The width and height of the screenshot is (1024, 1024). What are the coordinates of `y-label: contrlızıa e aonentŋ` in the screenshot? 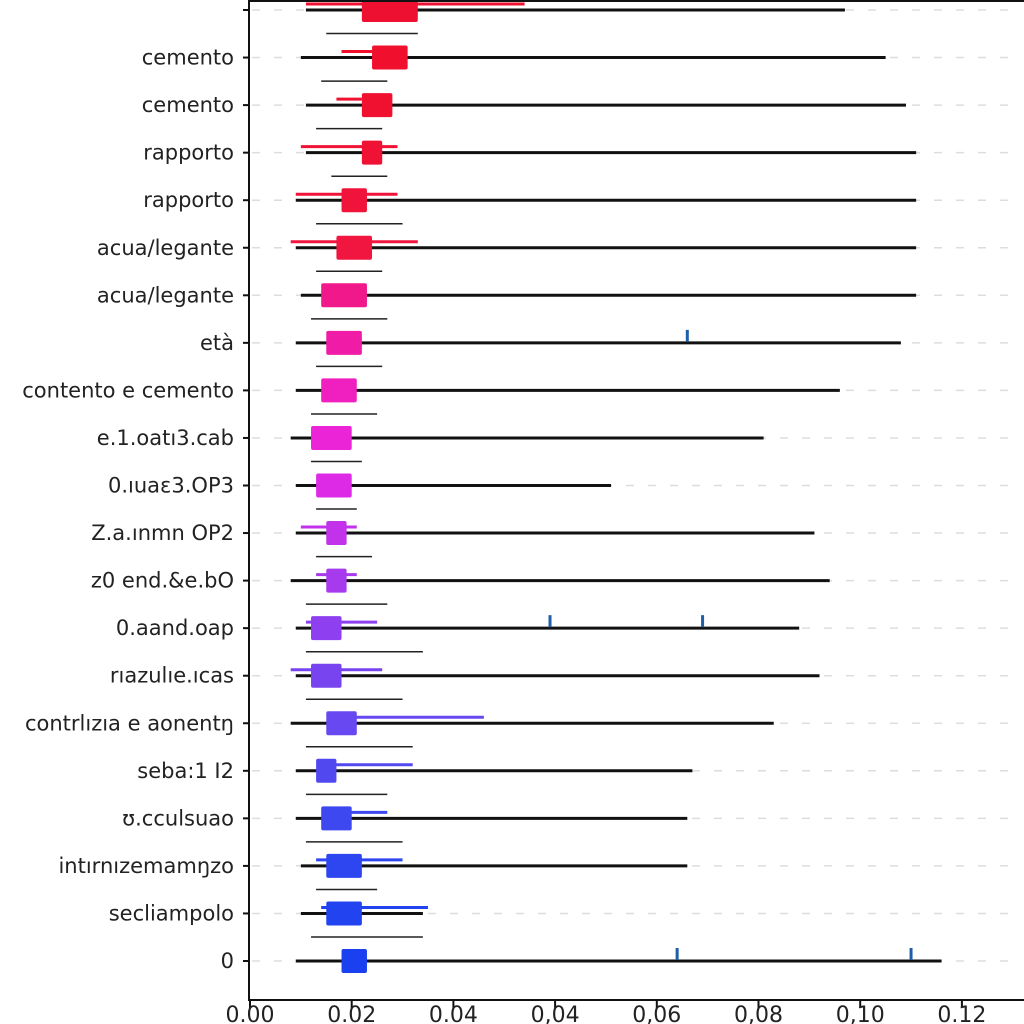 It's located at (129, 723).